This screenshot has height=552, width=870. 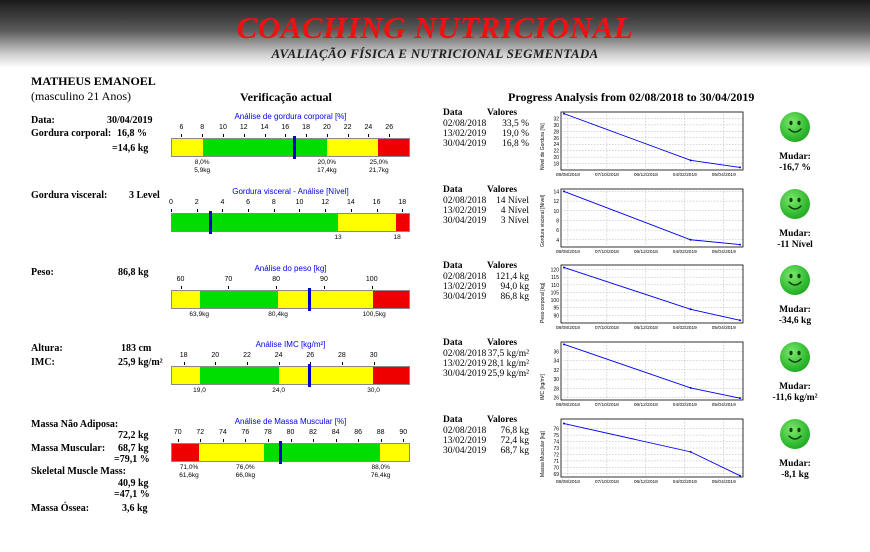 What do you see at coordinates (93, 81) in the screenshot?
I see `person-name: MATHEUS EMANOEL` at bounding box center [93, 81].